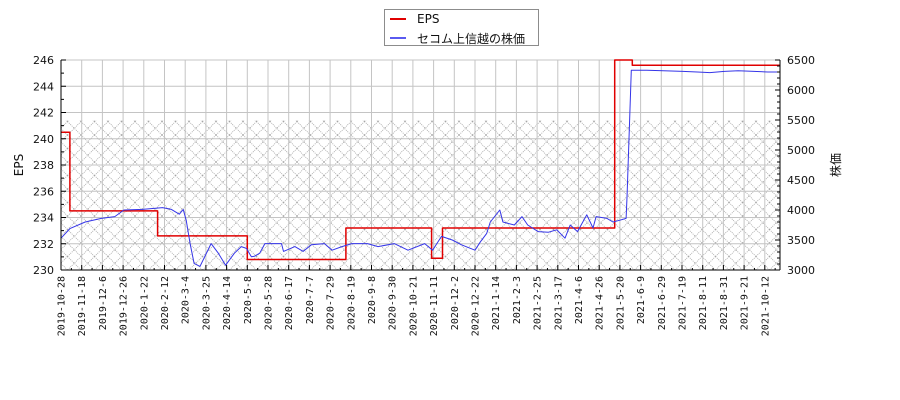  Describe the element at coordinates (248, 300) in the screenshot. I see `x-tick-label: 2020-5-8` at that location.